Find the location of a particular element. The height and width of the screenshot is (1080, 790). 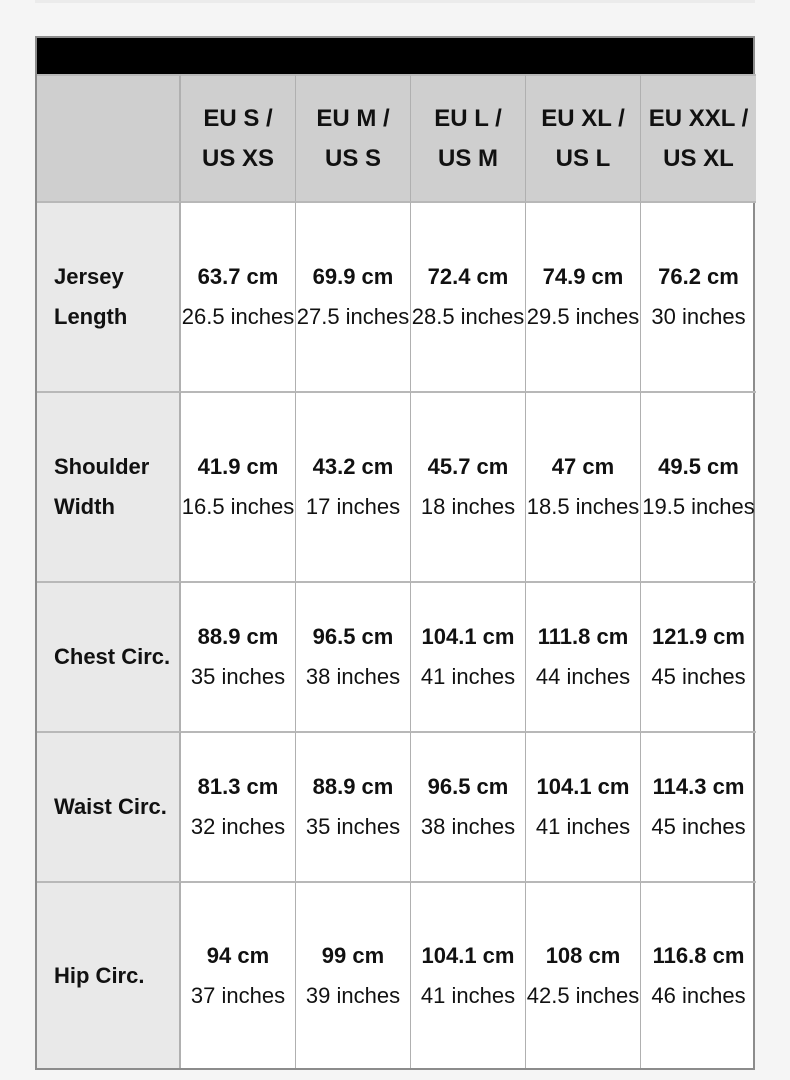

measurement-cell: 99 cm 39 inches is located at coordinates (353, 974).